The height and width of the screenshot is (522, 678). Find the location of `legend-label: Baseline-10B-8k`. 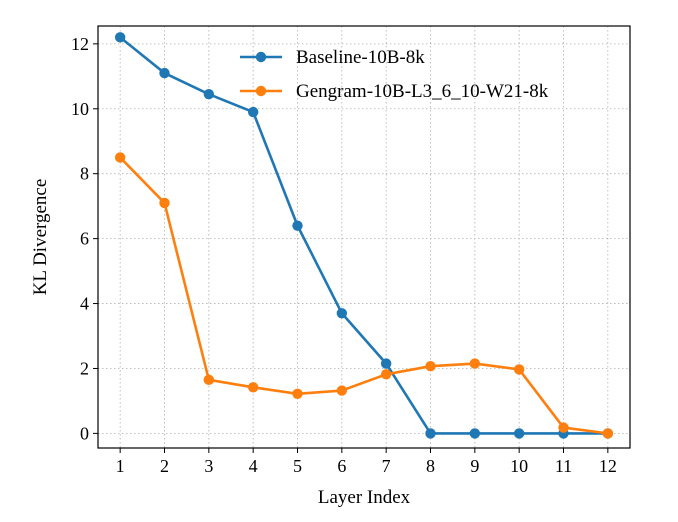

legend-label: Baseline-10B-8k is located at coordinates (360, 57).